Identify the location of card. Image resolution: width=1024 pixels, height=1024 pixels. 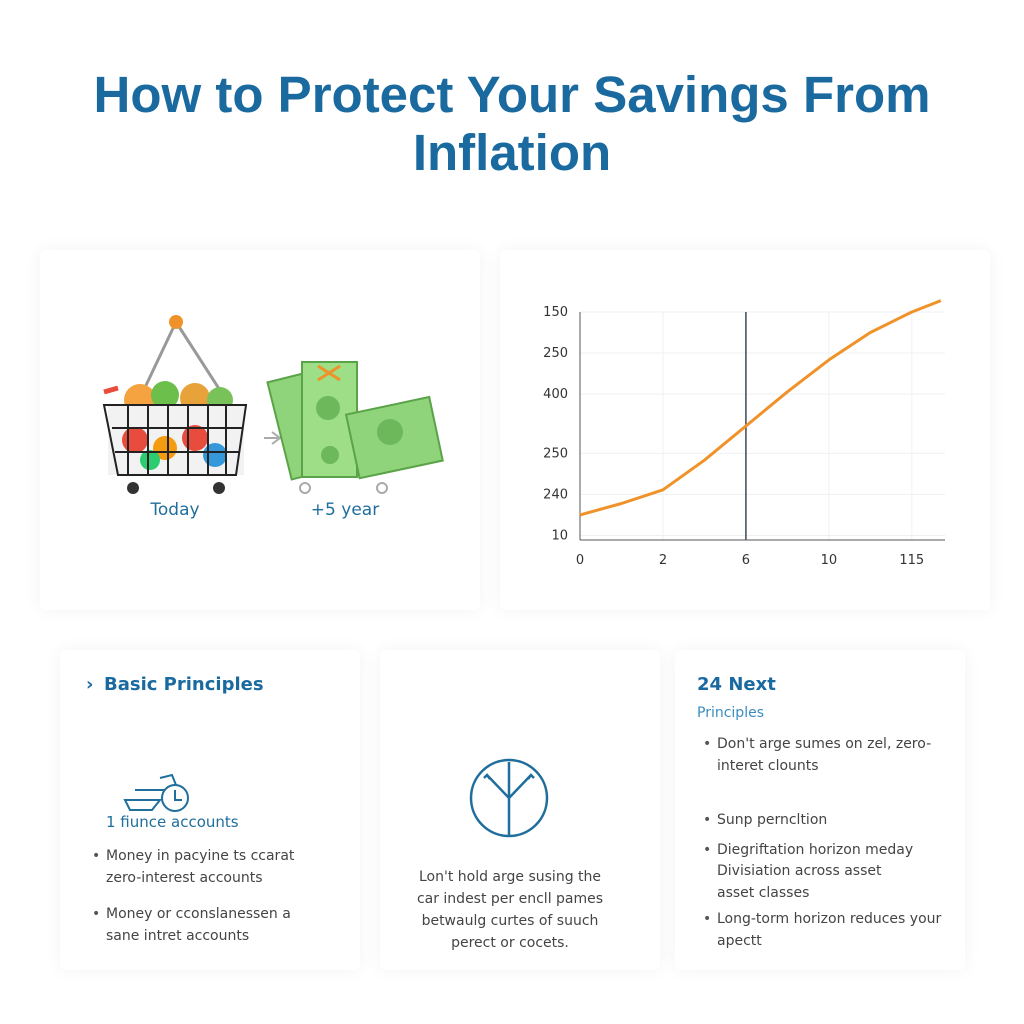
(520, 810).